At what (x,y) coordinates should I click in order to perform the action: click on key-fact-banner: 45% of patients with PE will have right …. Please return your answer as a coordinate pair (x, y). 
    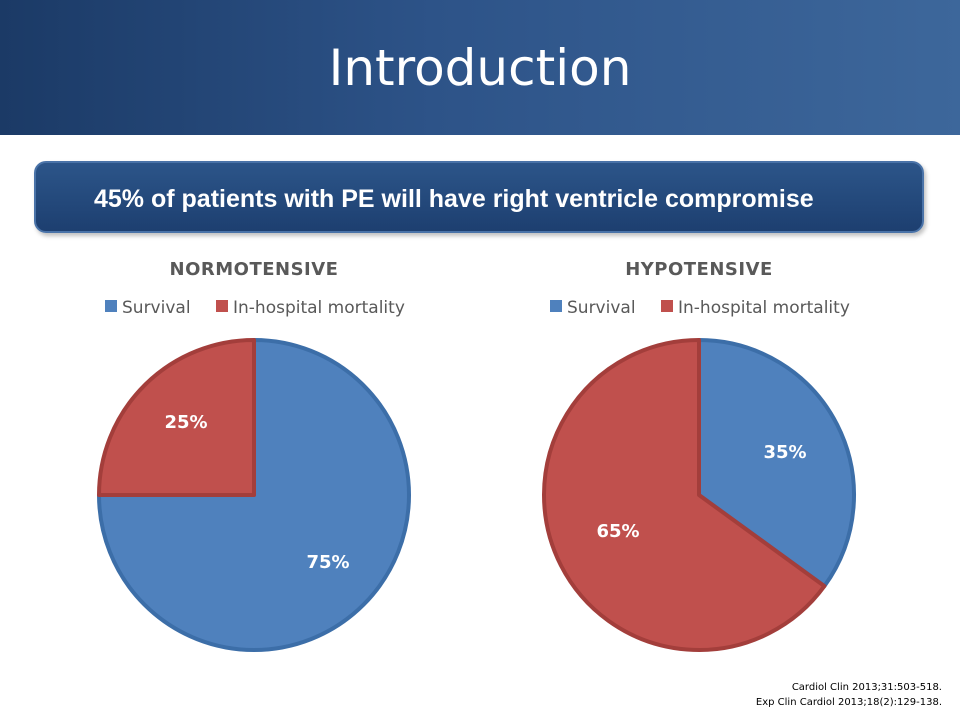
    Looking at the image, I should click on (479, 197).